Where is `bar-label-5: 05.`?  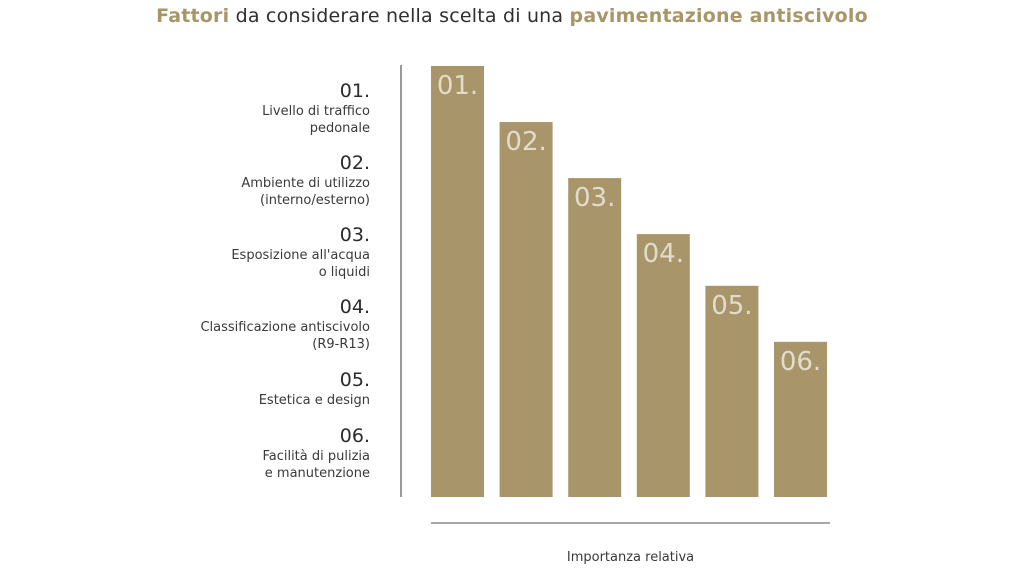
bar-label-5: 05. is located at coordinates (731, 306).